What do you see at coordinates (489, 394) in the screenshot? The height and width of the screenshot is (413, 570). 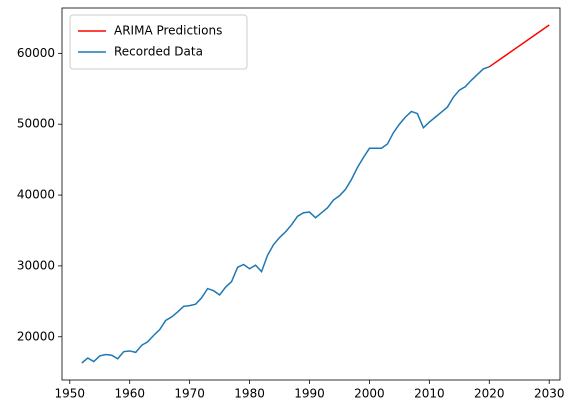 I see `x-tick-label: 2020` at bounding box center [489, 394].